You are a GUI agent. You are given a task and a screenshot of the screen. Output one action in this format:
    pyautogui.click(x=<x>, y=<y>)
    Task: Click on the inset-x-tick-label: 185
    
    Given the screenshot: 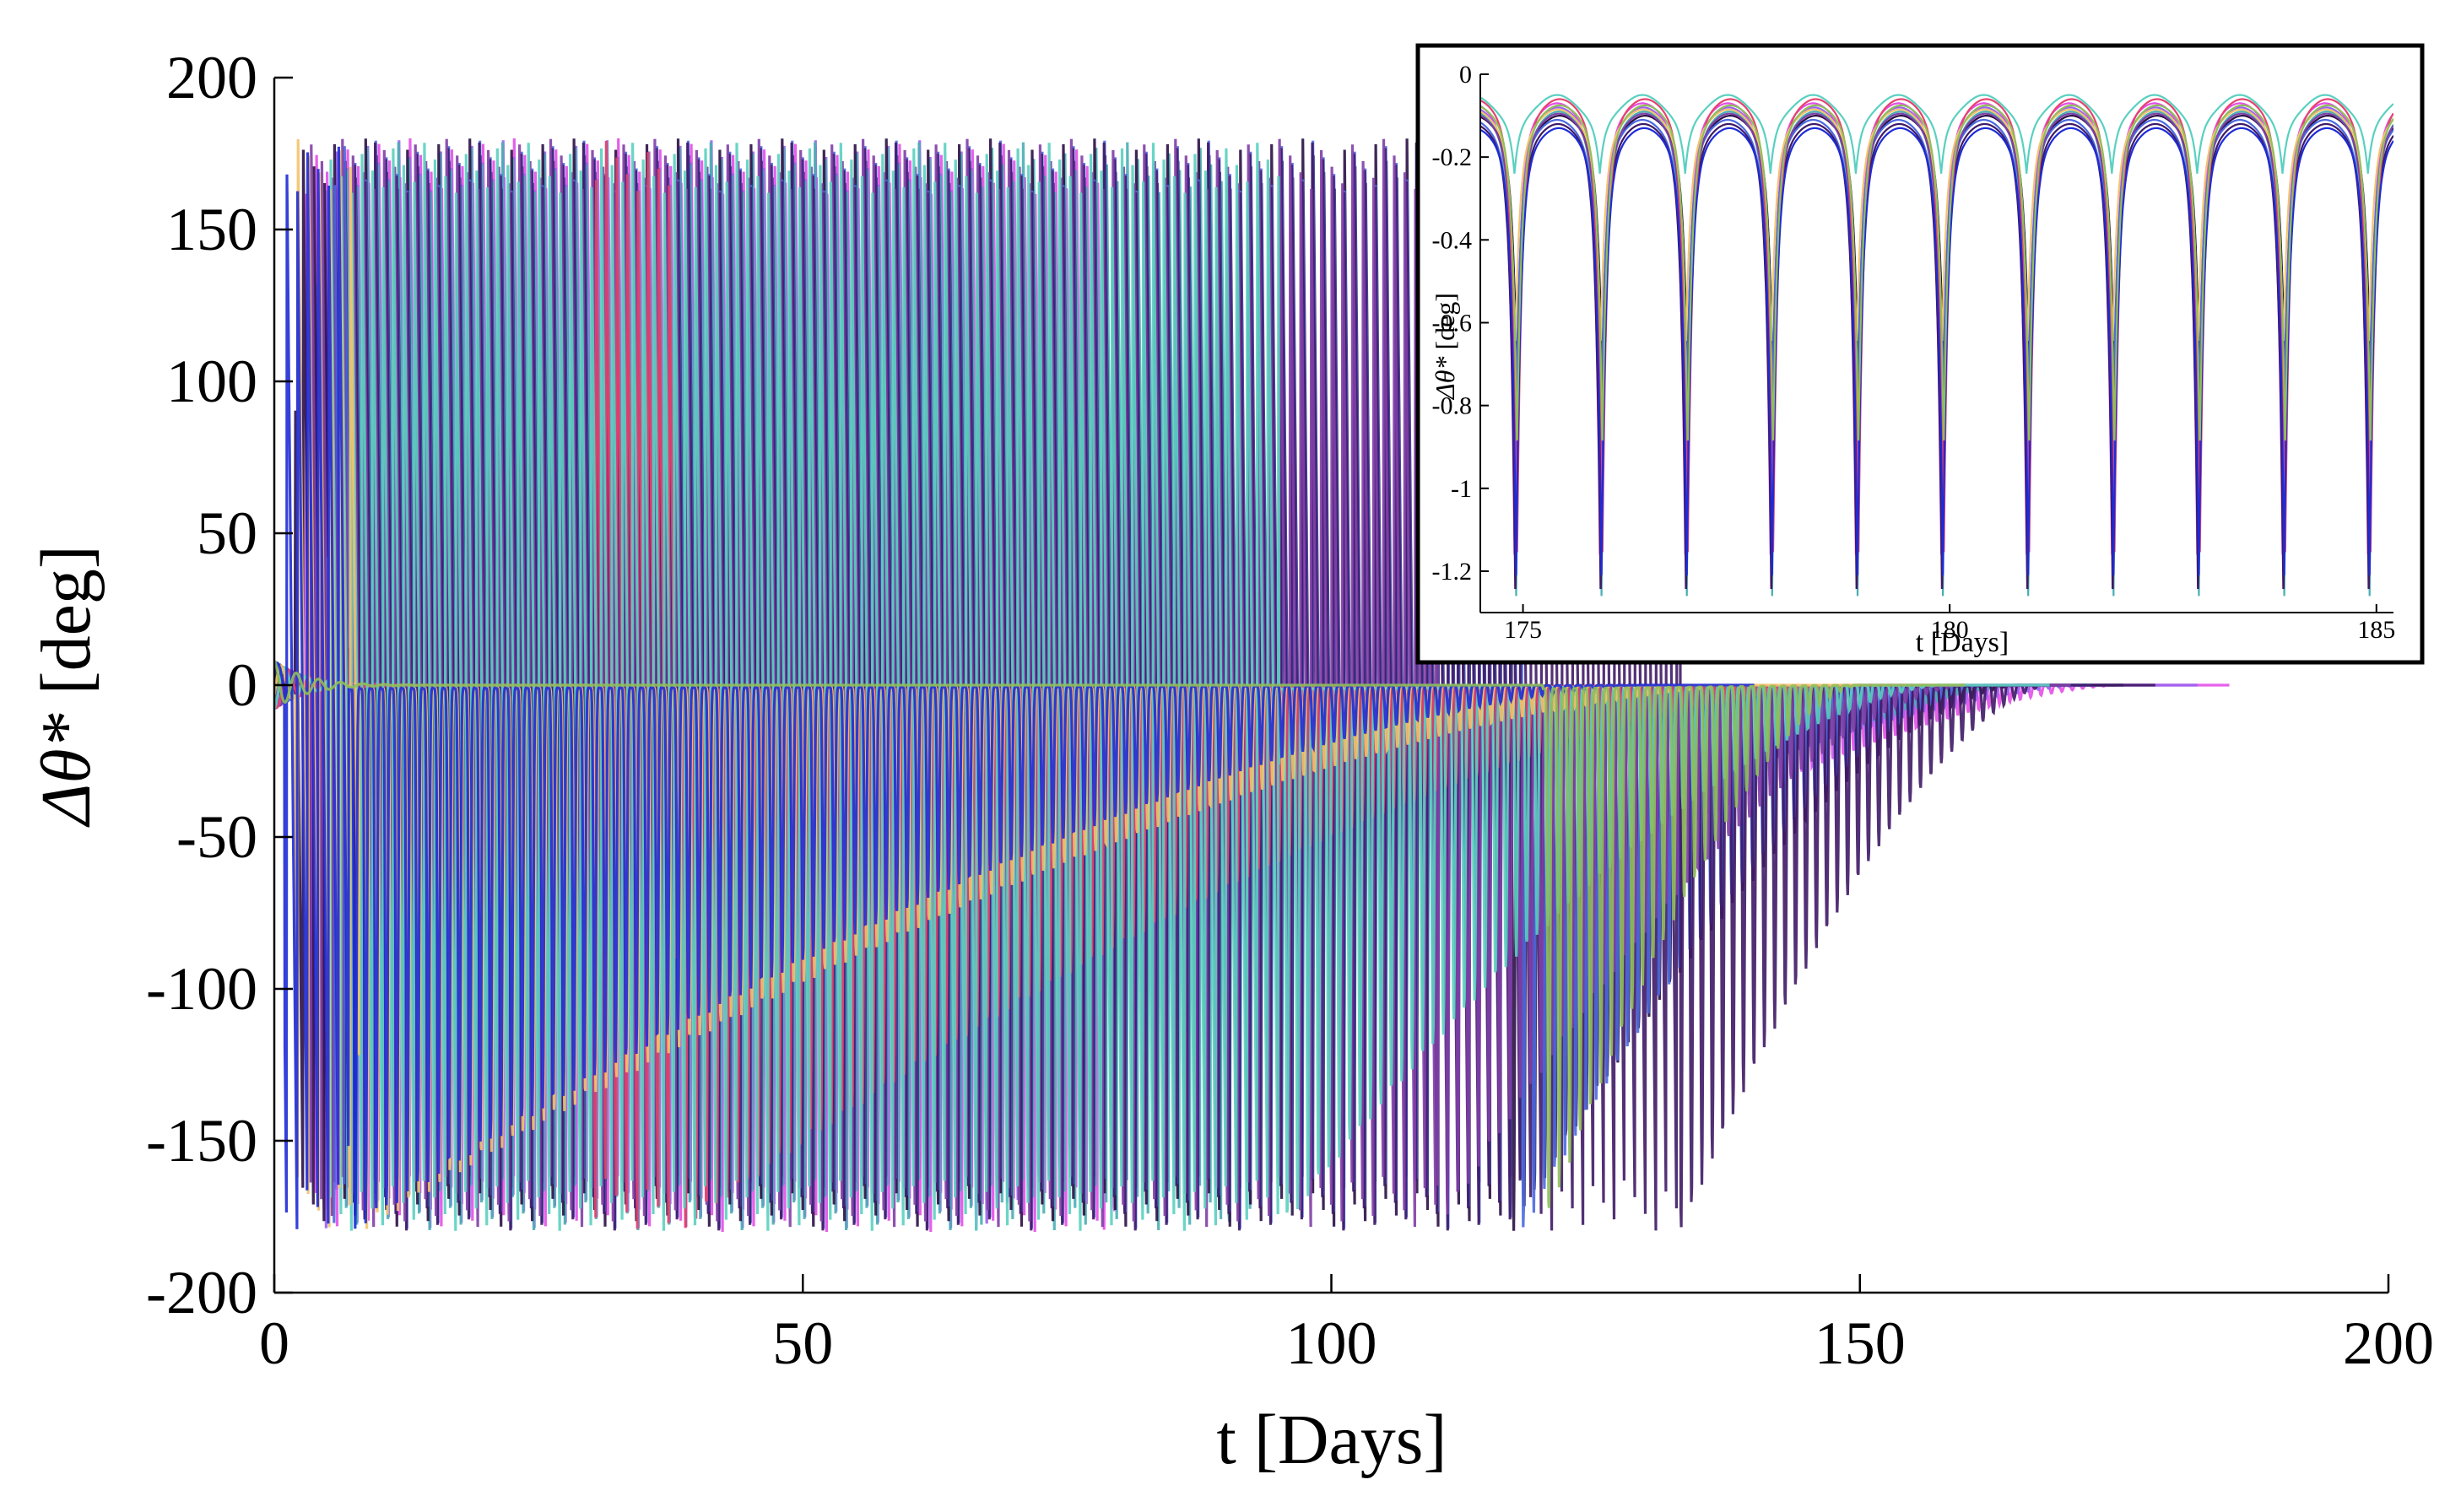 What is the action you would take?
    pyautogui.click(x=2376, y=630)
    